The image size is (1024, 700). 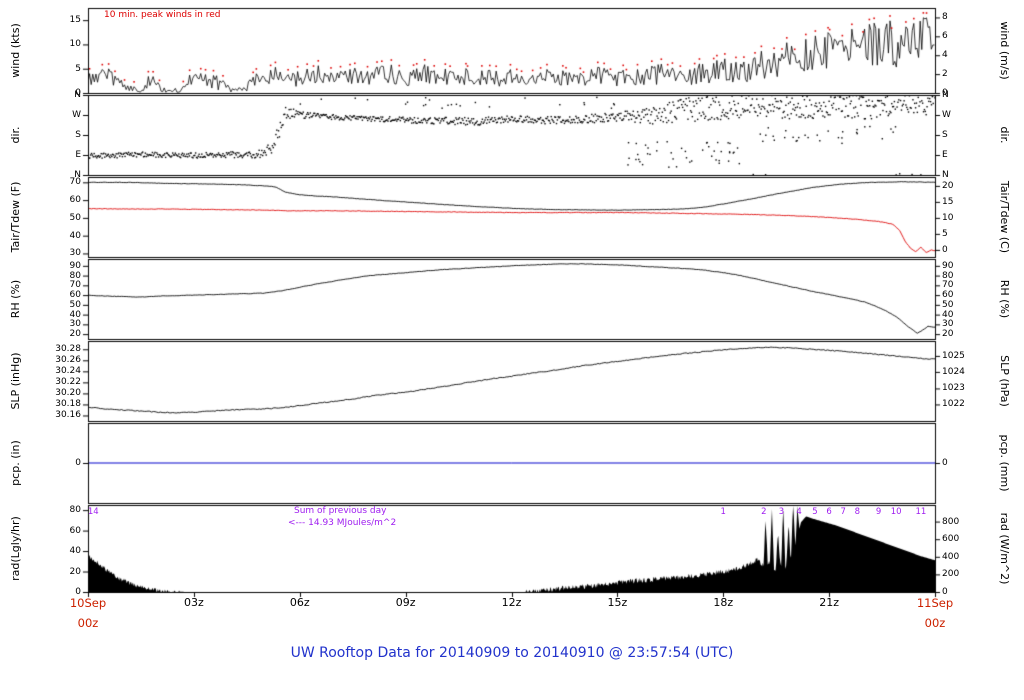 What do you see at coordinates (948, 217) in the screenshot?
I see `y-tick-label-right-temperature-2: 10` at bounding box center [948, 217].